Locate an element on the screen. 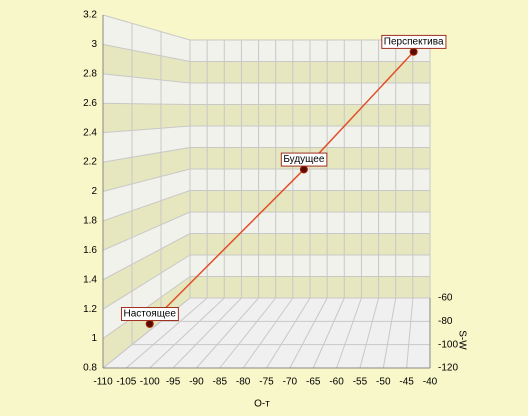 The width and height of the screenshot is (528, 416). x-tick-label: -110 is located at coordinates (103, 382).